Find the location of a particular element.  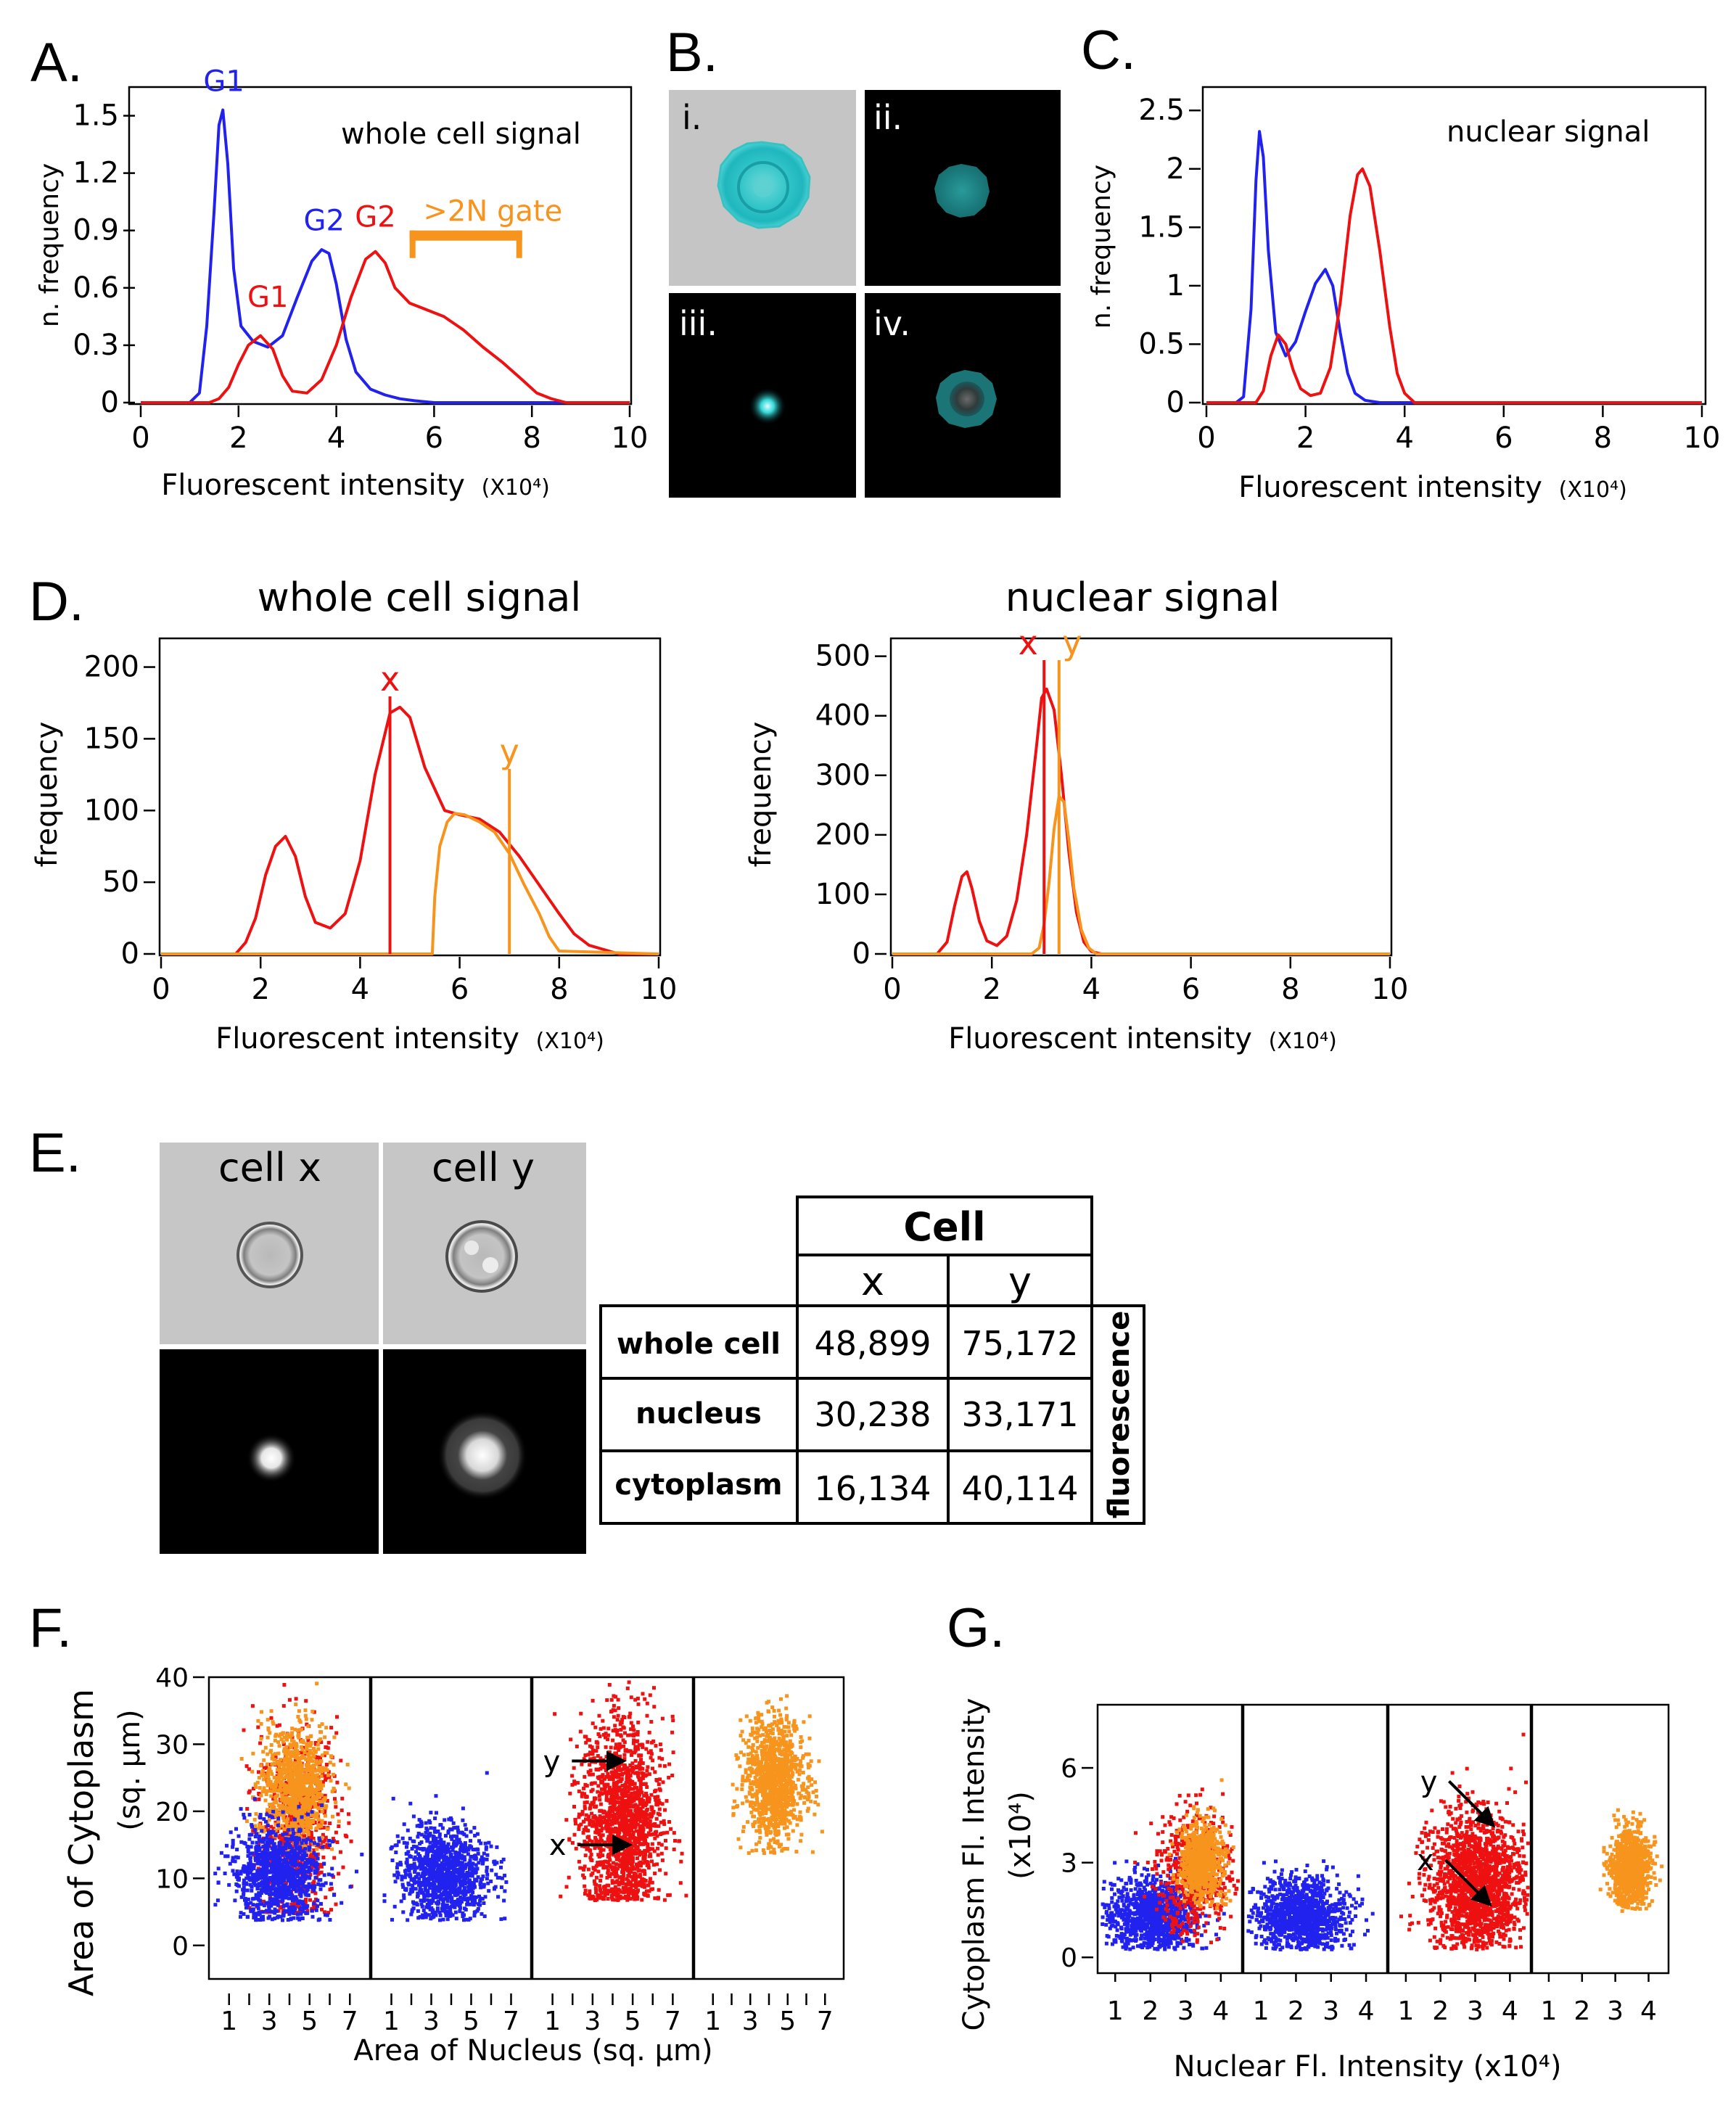

panel-b-iv-label: iv. is located at coordinates (891, 323).